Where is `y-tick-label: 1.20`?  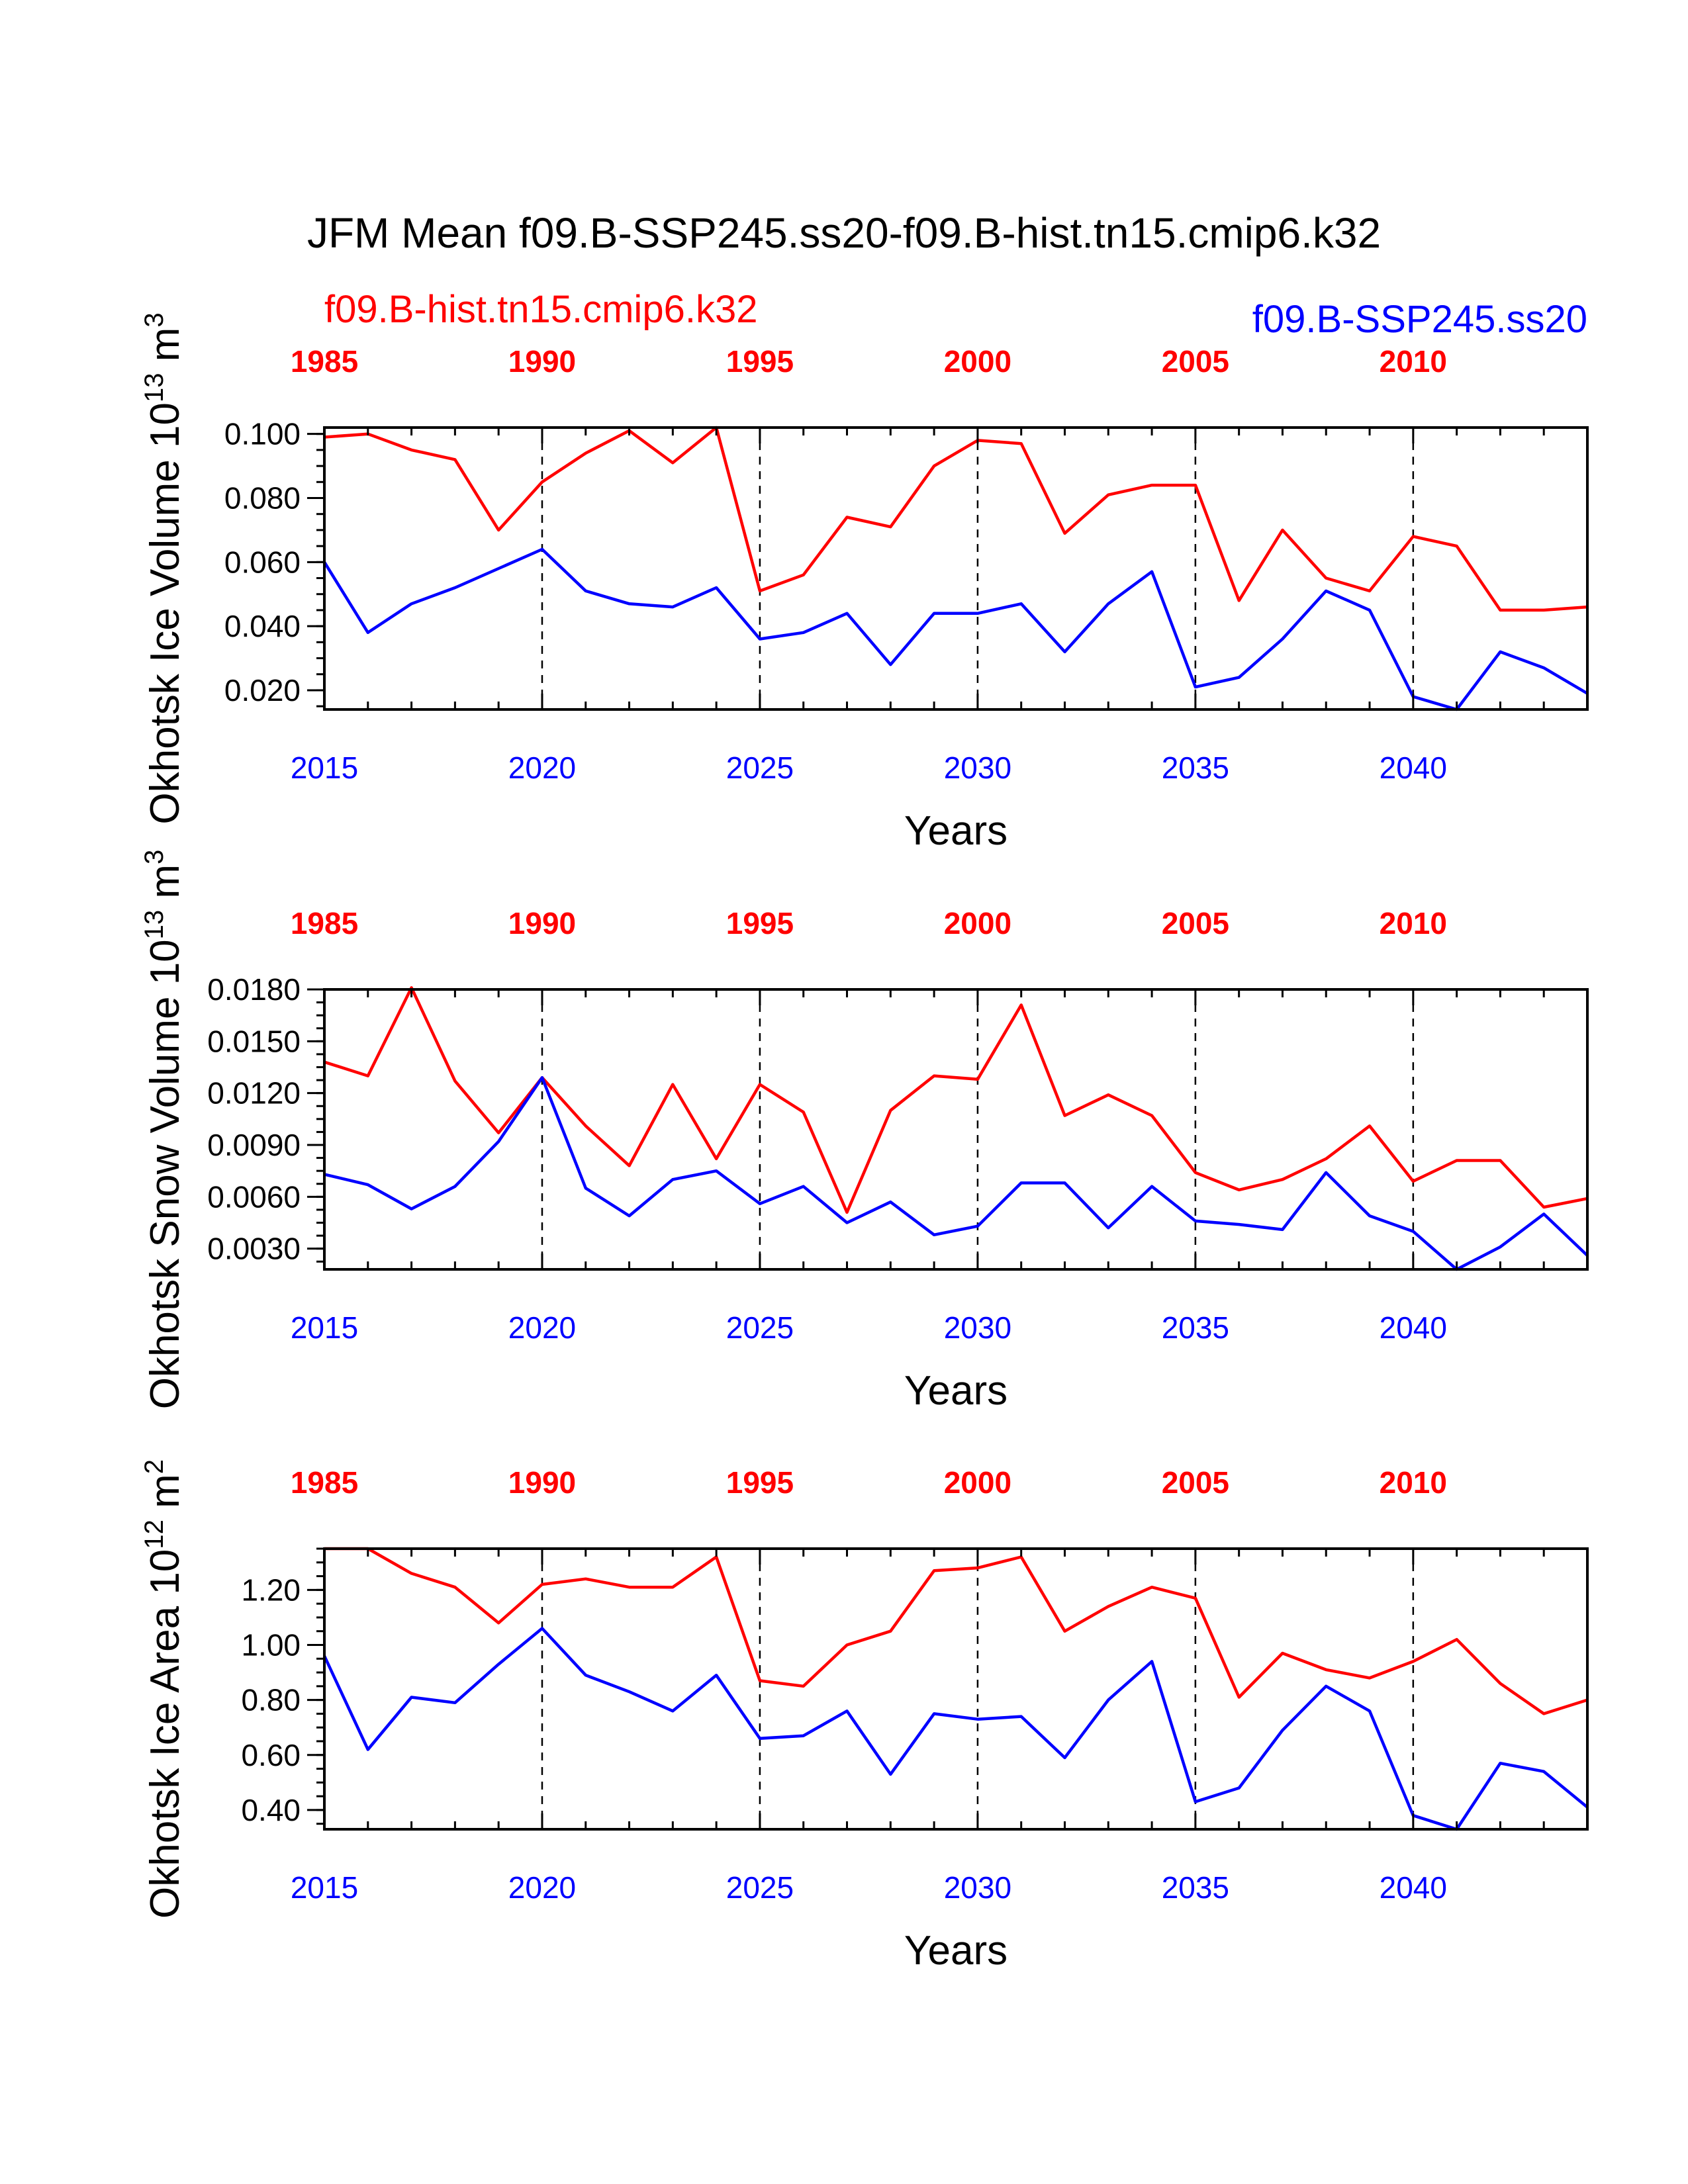
y-tick-label: 1.20 is located at coordinates (271, 1590).